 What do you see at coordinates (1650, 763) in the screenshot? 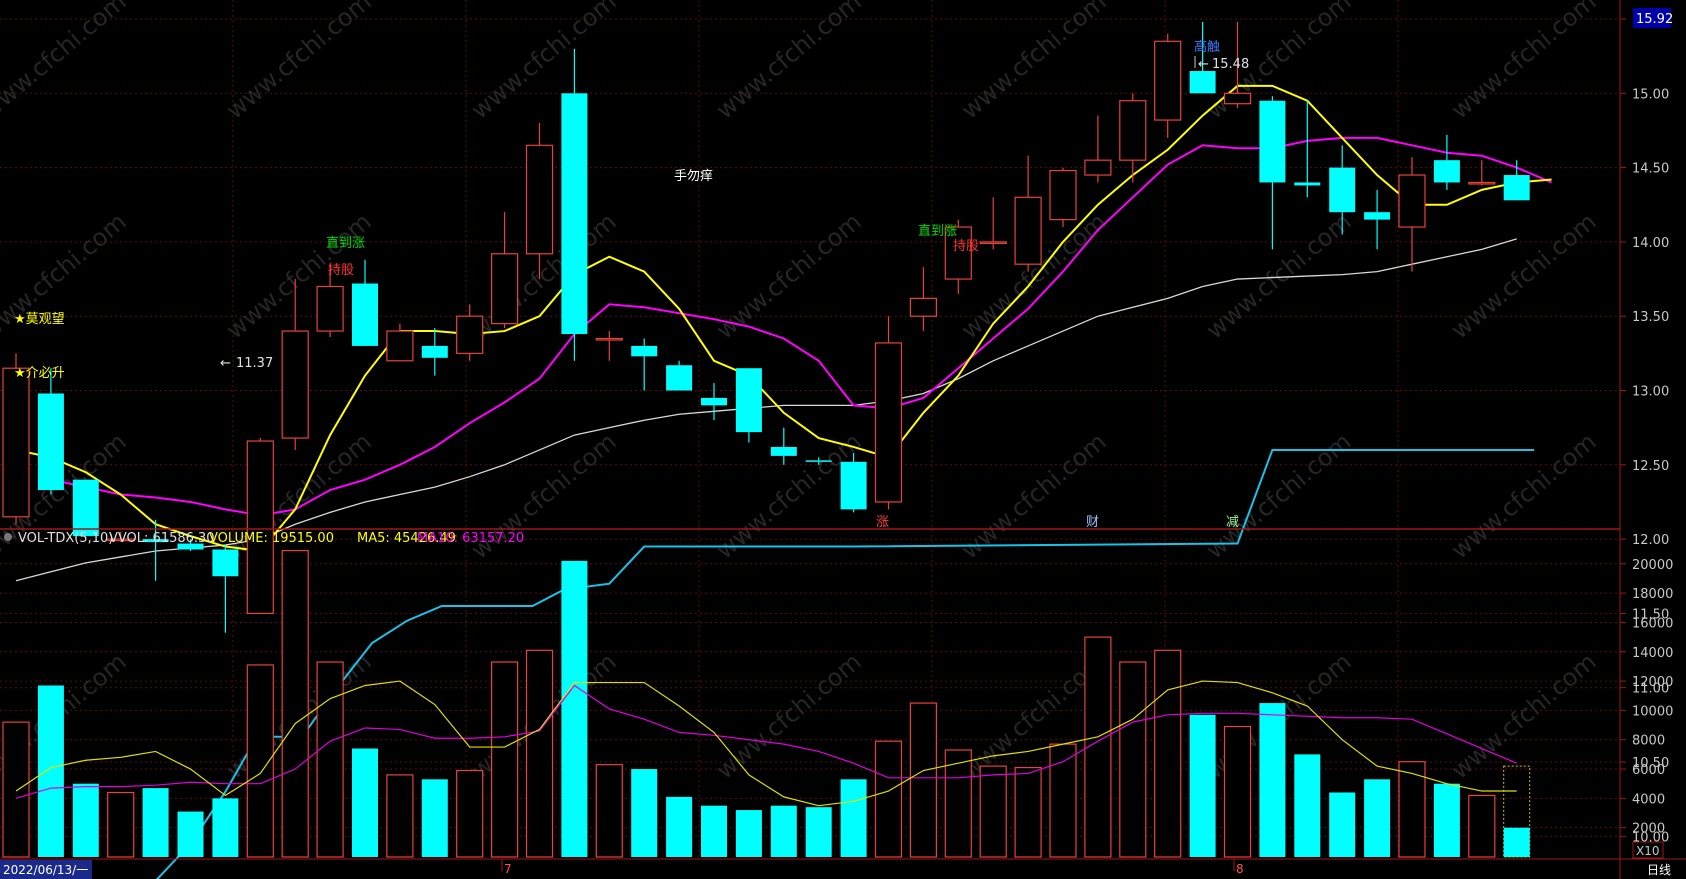
I see `price-tick-label: 10.50` at bounding box center [1650, 763].